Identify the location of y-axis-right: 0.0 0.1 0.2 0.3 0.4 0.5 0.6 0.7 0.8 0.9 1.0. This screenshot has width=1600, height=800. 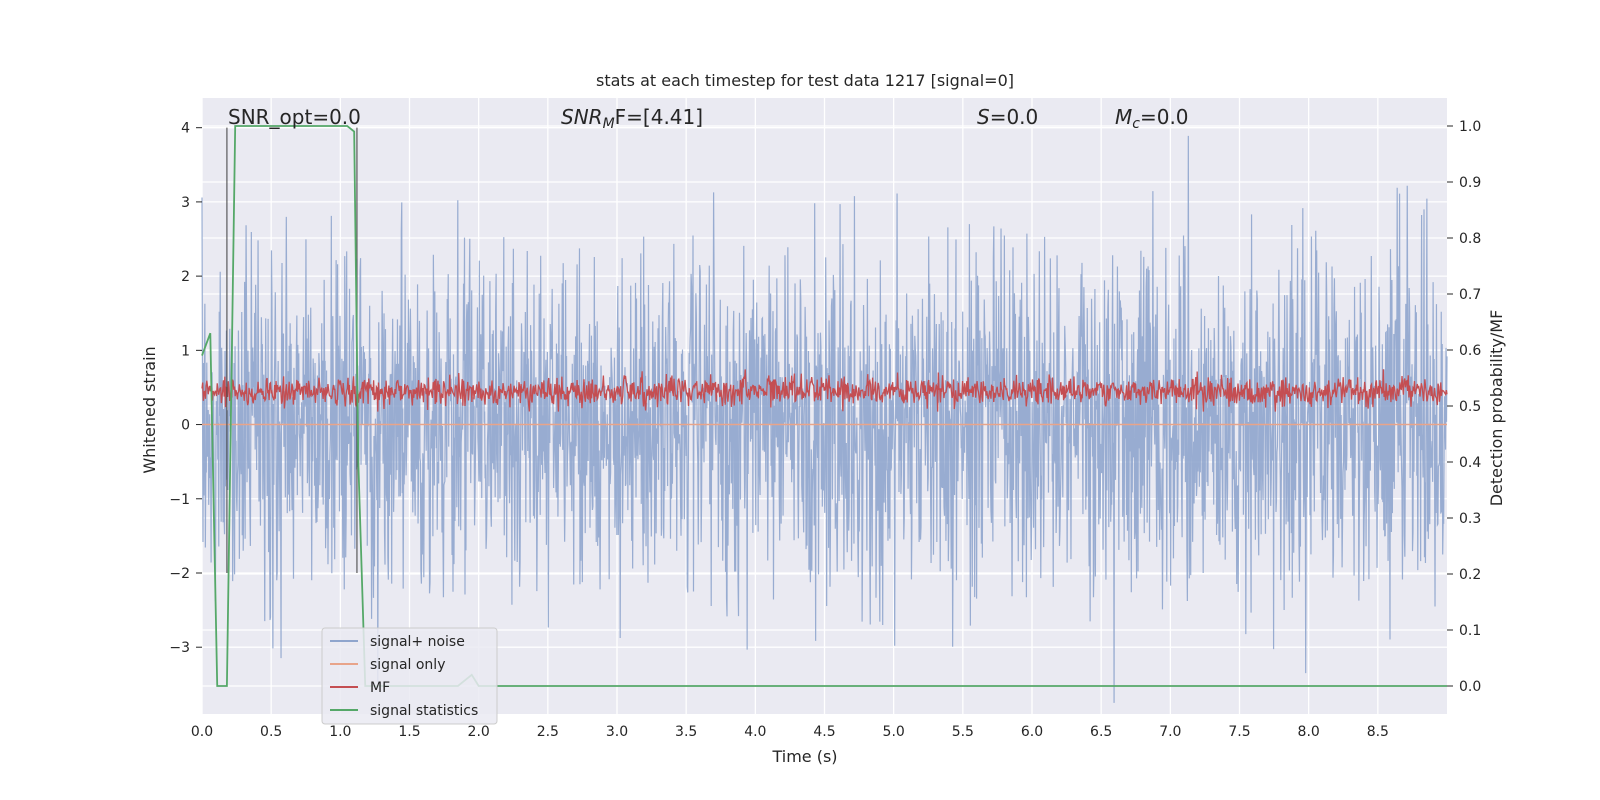
(1464, 407).